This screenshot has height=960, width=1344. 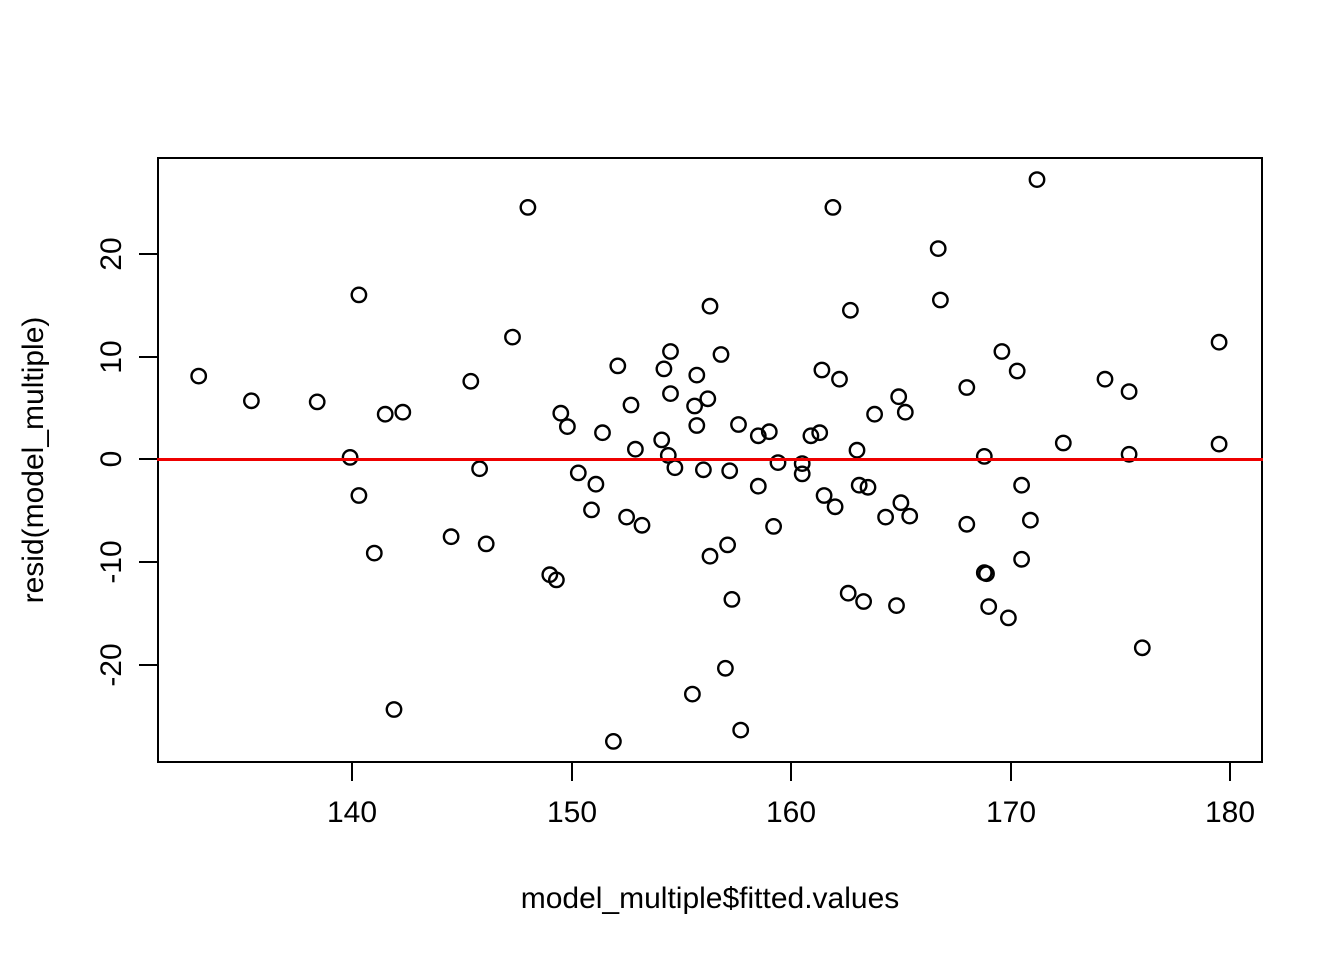 What do you see at coordinates (111, 254) in the screenshot?
I see `y-axis-tick-label-text: 20` at bounding box center [111, 254].